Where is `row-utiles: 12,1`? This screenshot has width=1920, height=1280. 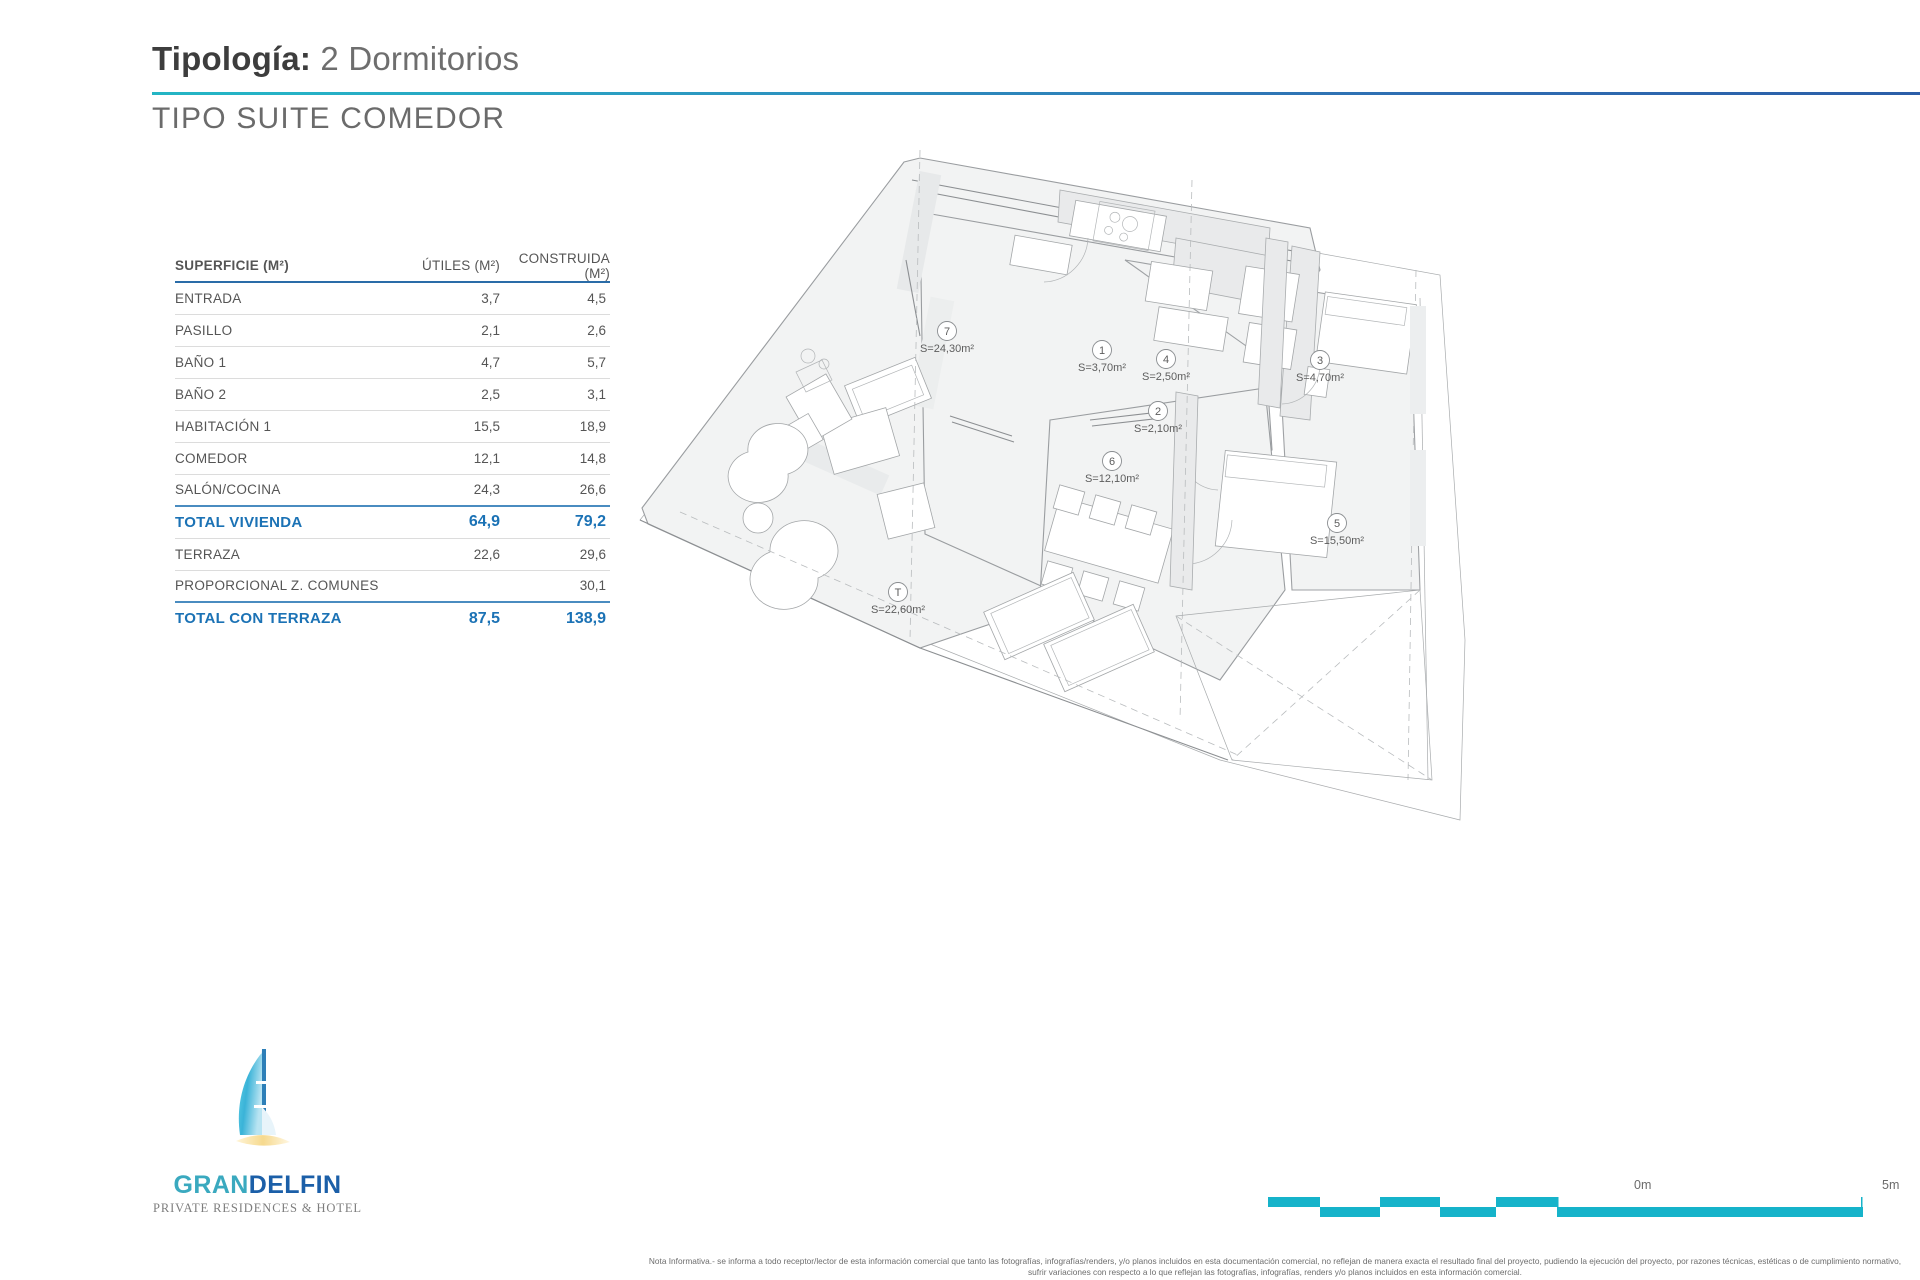 row-utiles: 12,1 is located at coordinates (442, 457).